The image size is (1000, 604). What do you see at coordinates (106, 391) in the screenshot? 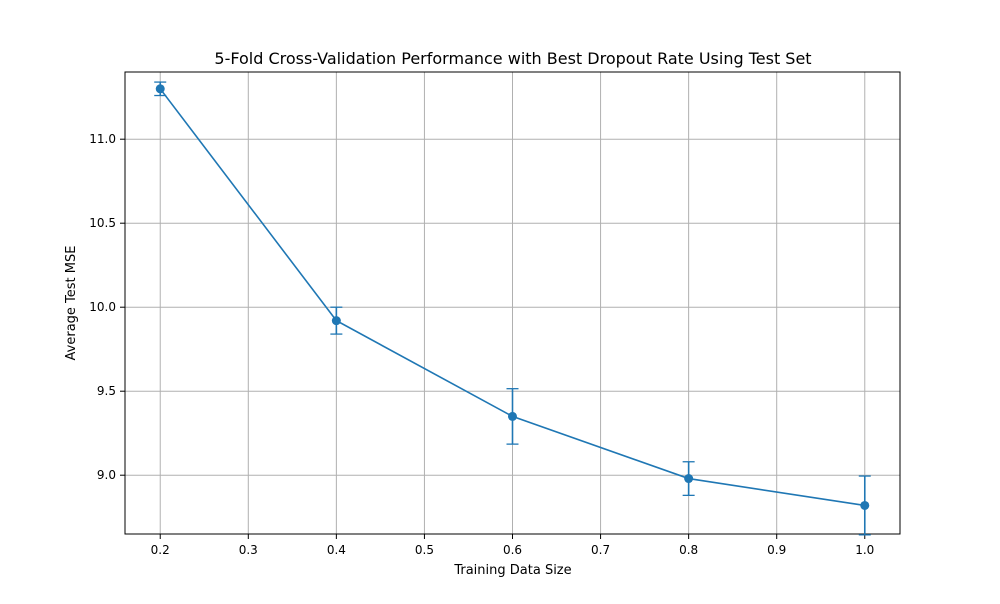
I see `y-tick-label: 9.5` at bounding box center [106, 391].